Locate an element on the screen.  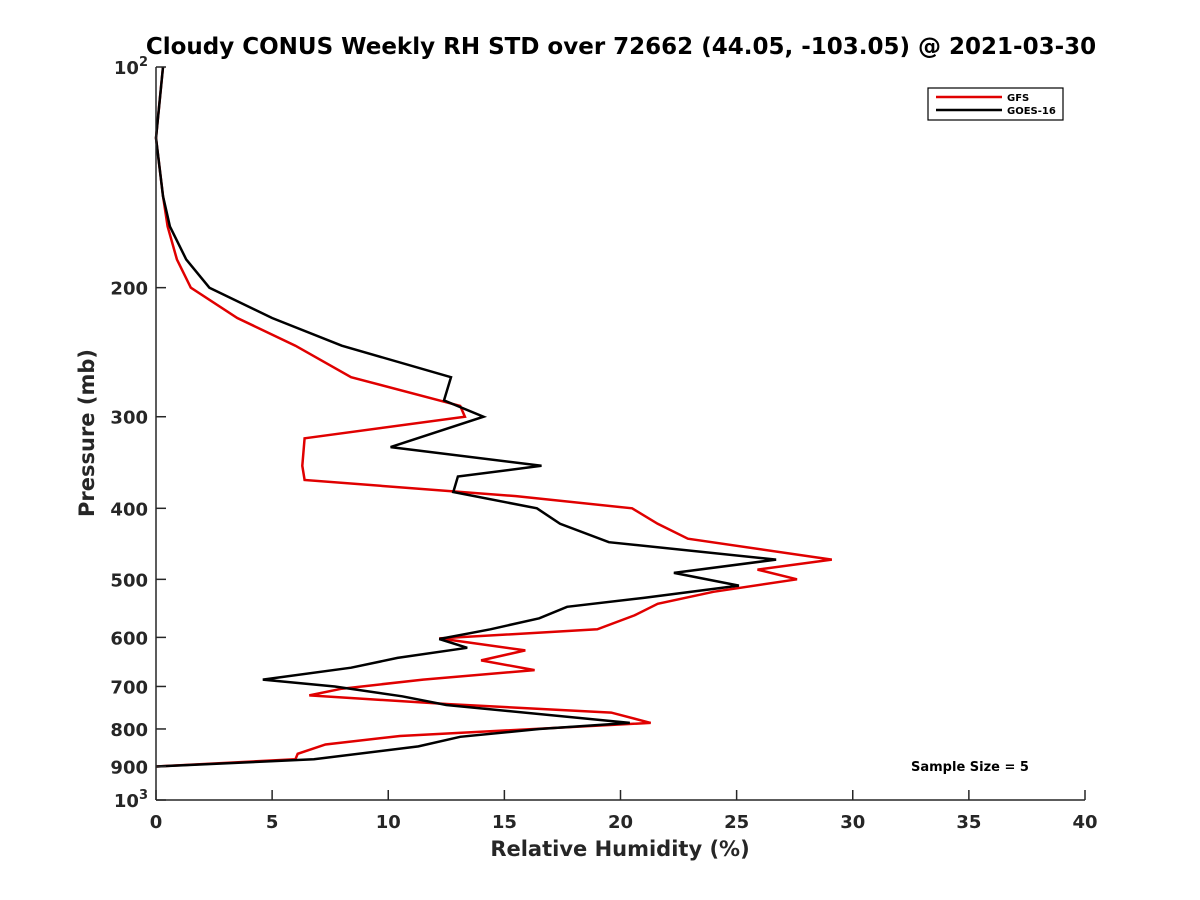
y-tick-label: 10³ is located at coordinates (131, 800).